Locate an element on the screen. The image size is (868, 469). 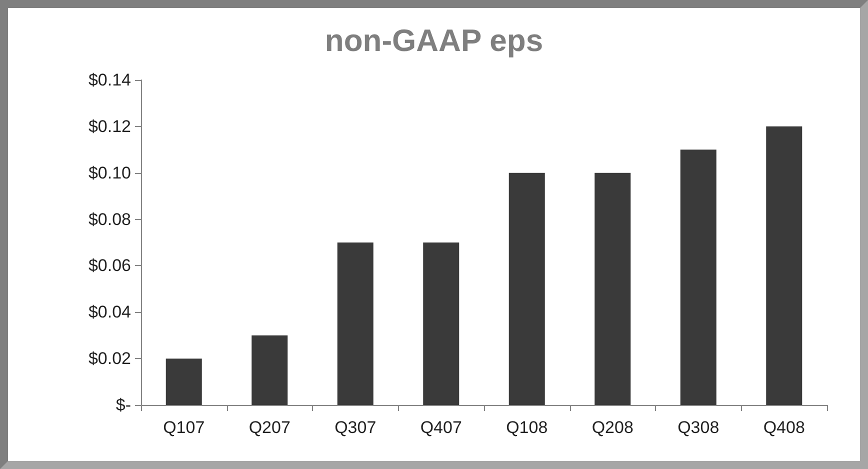
x-tick-label: Q308 is located at coordinates (699, 427).